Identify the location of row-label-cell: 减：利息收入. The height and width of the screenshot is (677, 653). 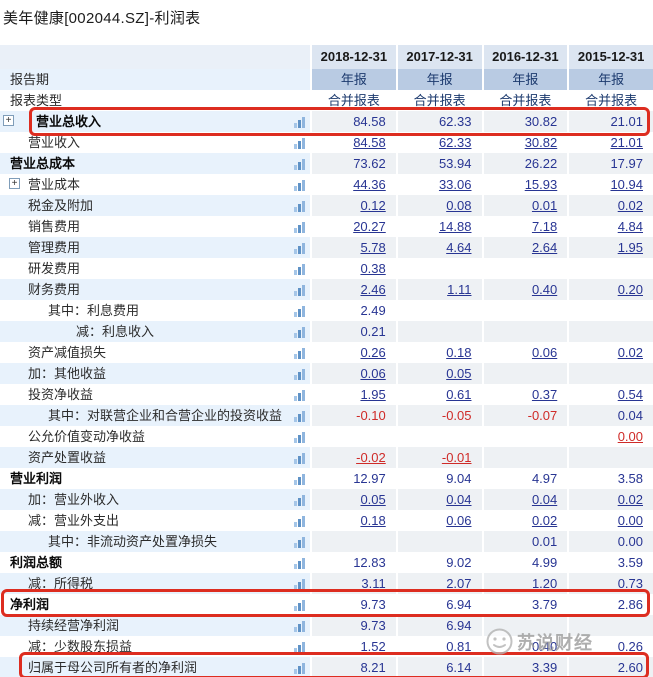
(155, 331).